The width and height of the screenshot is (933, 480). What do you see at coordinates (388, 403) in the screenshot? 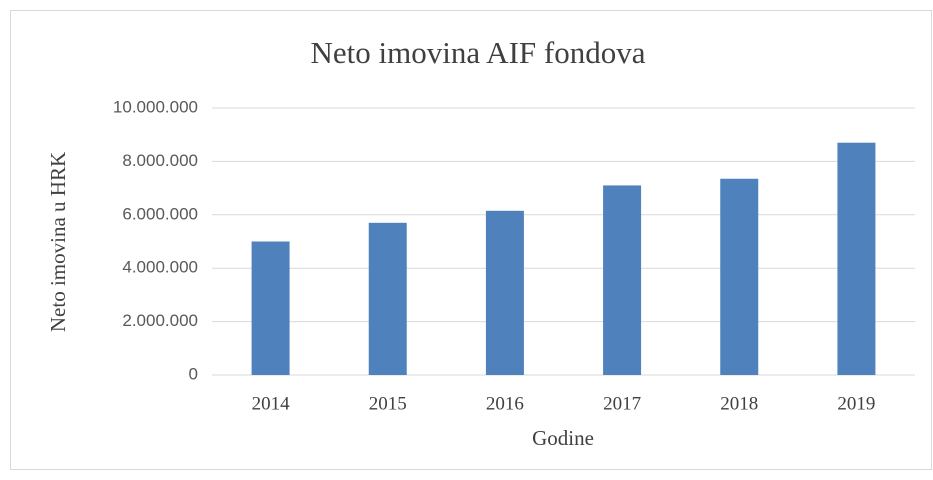
I see `x-tick-label: 2015` at bounding box center [388, 403].